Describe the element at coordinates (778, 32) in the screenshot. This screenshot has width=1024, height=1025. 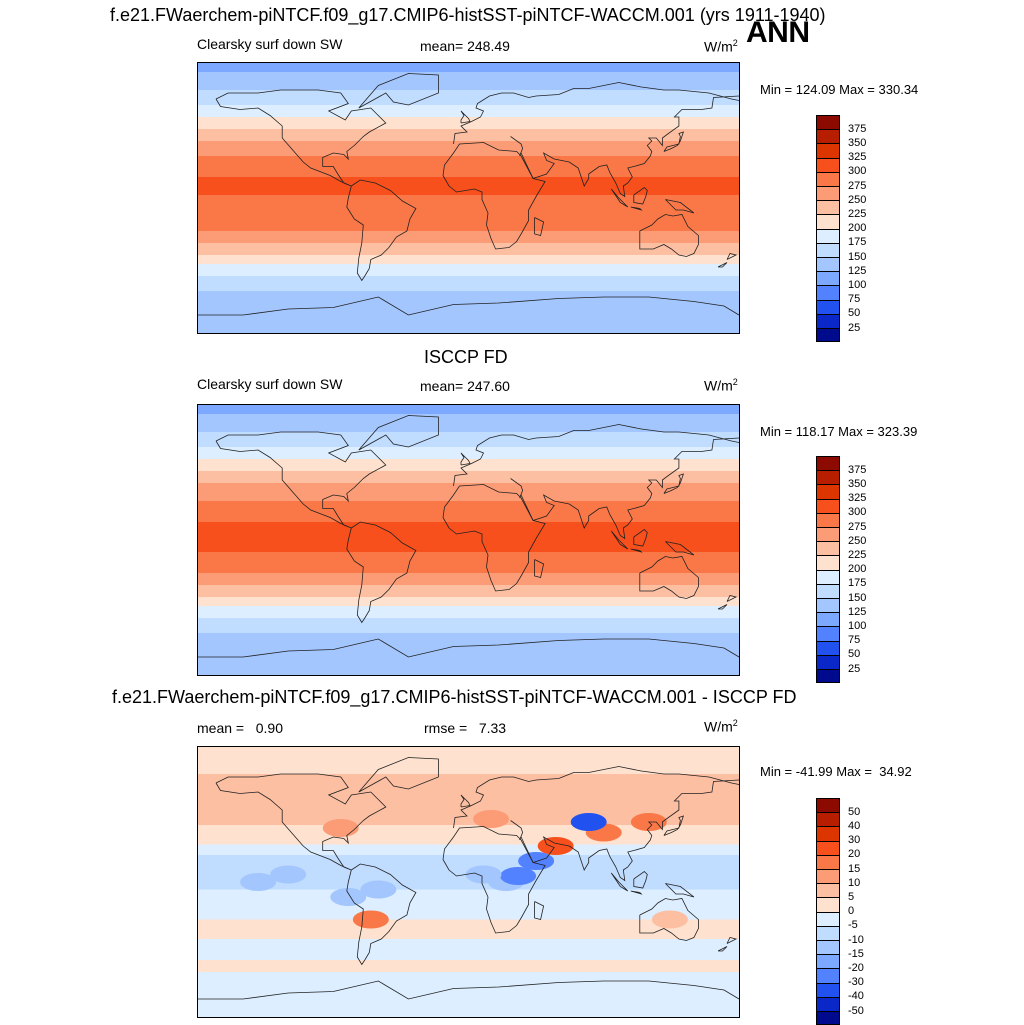
I see `season-label: ANN` at that location.